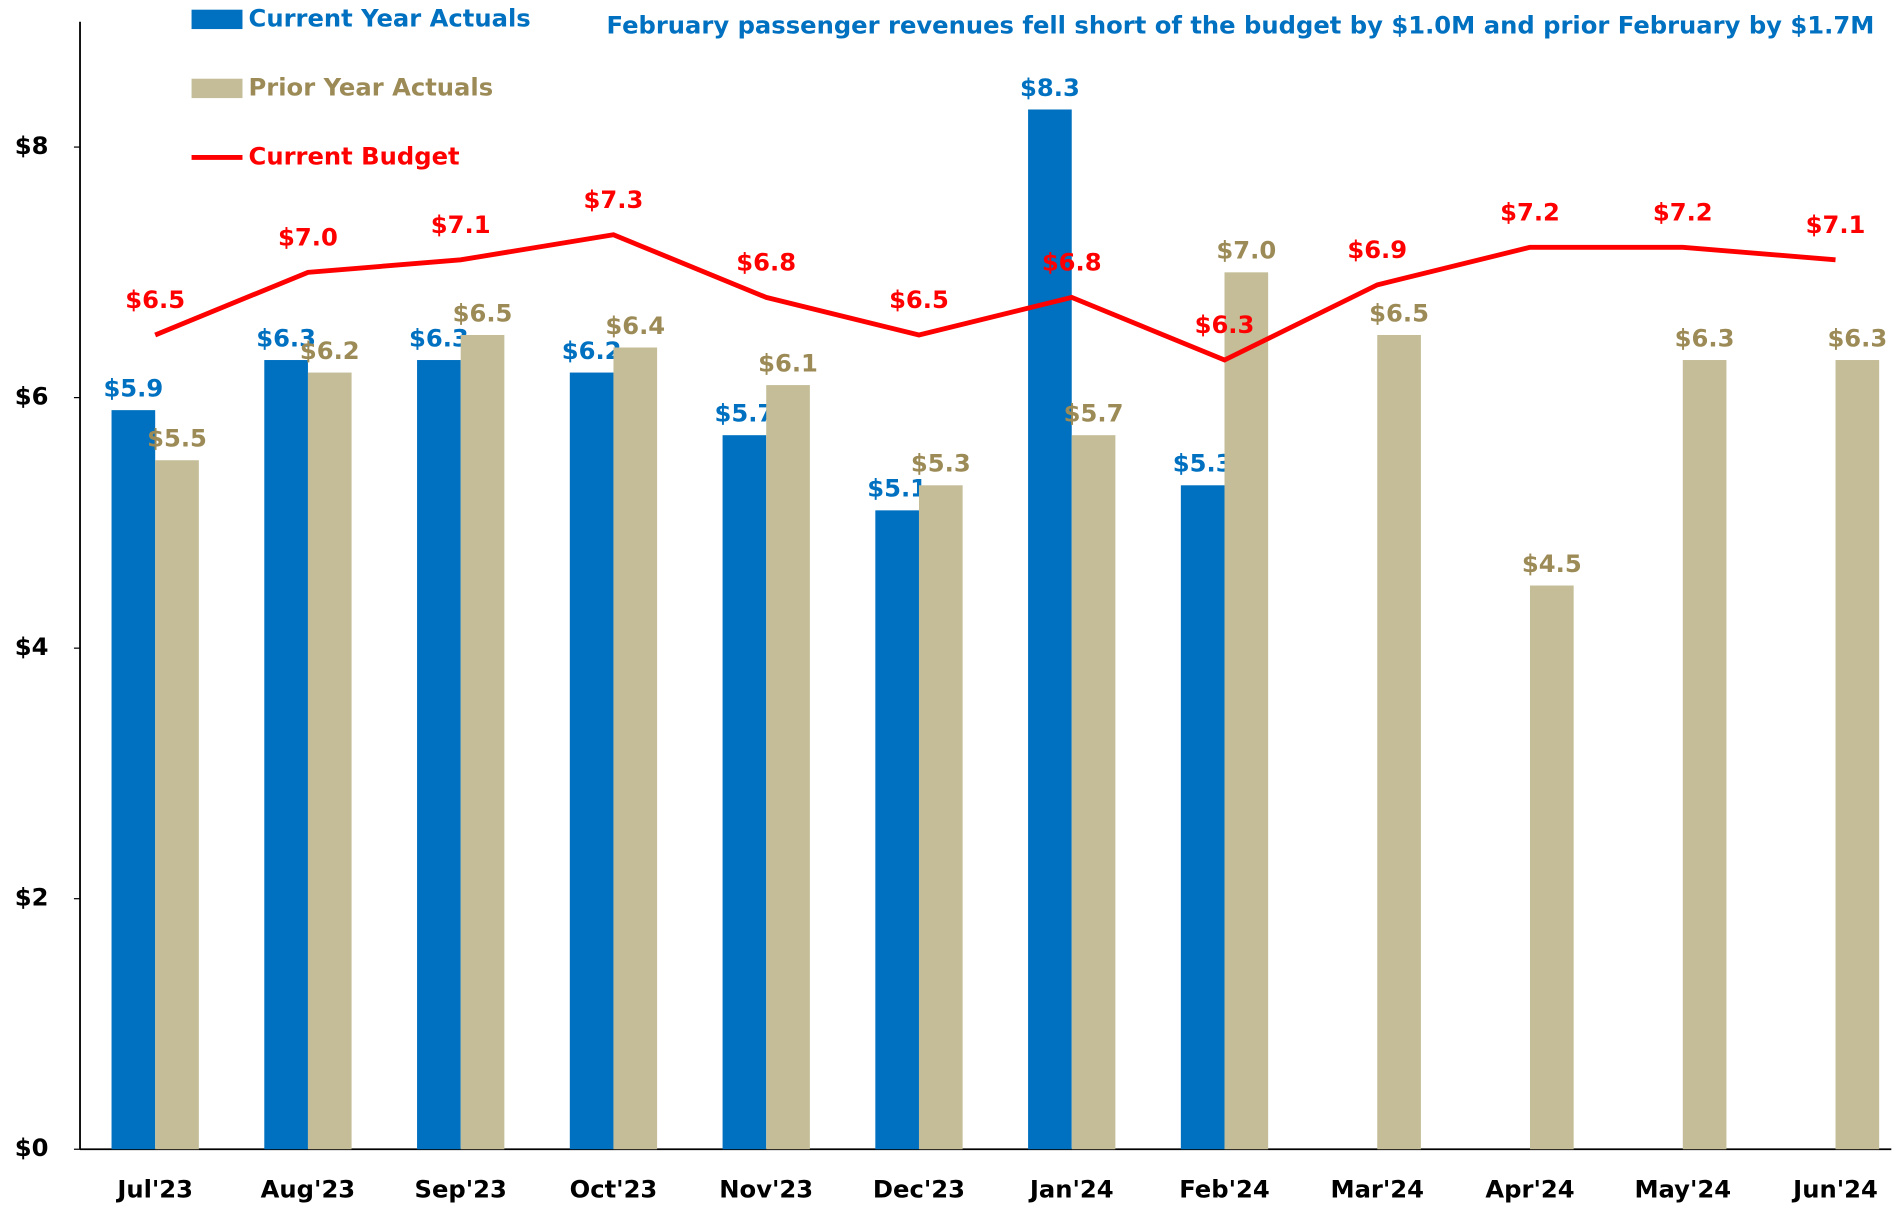  Describe the element at coordinates (1050, 88) in the screenshot. I see `value-label: $8.3` at that location.